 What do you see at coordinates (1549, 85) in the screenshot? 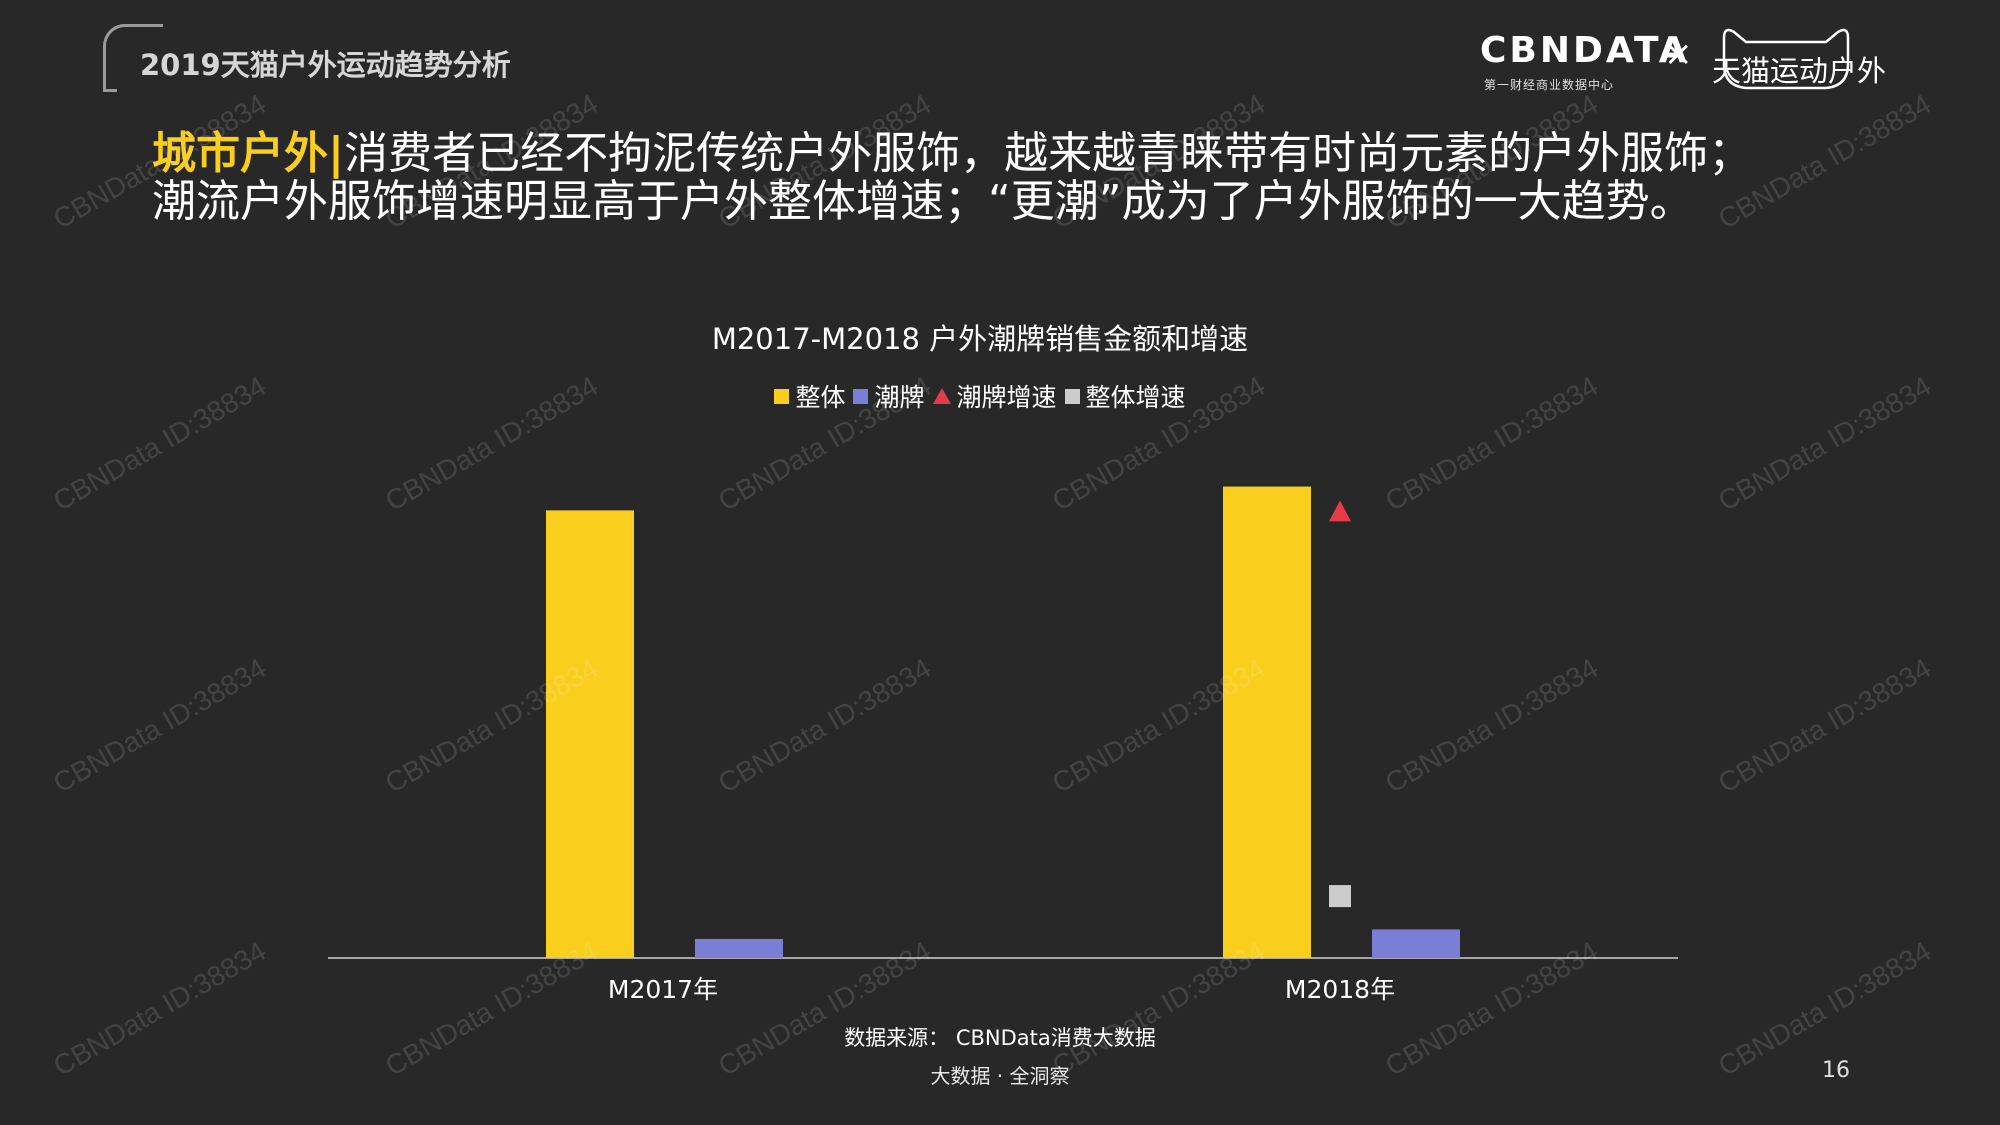
I see `cbndata-logo-subtitle: 第一财经商业数据中心` at bounding box center [1549, 85].